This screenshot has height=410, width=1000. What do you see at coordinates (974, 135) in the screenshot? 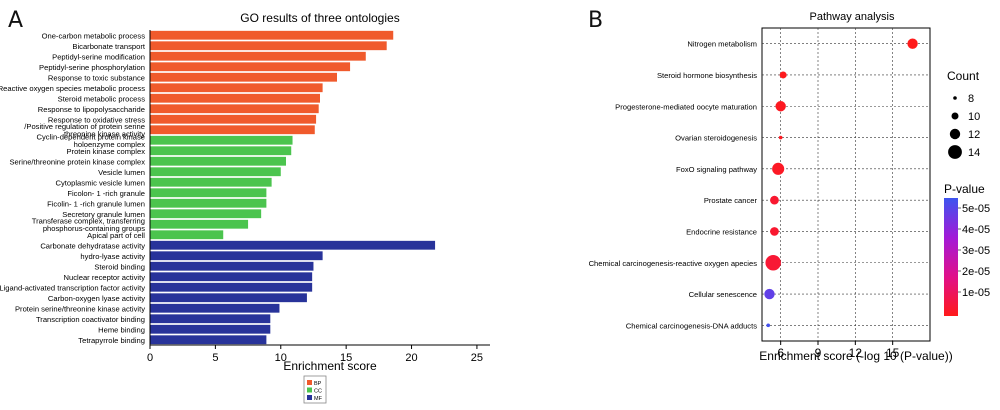
I see `size-legend-label: 12` at bounding box center [974, 135].